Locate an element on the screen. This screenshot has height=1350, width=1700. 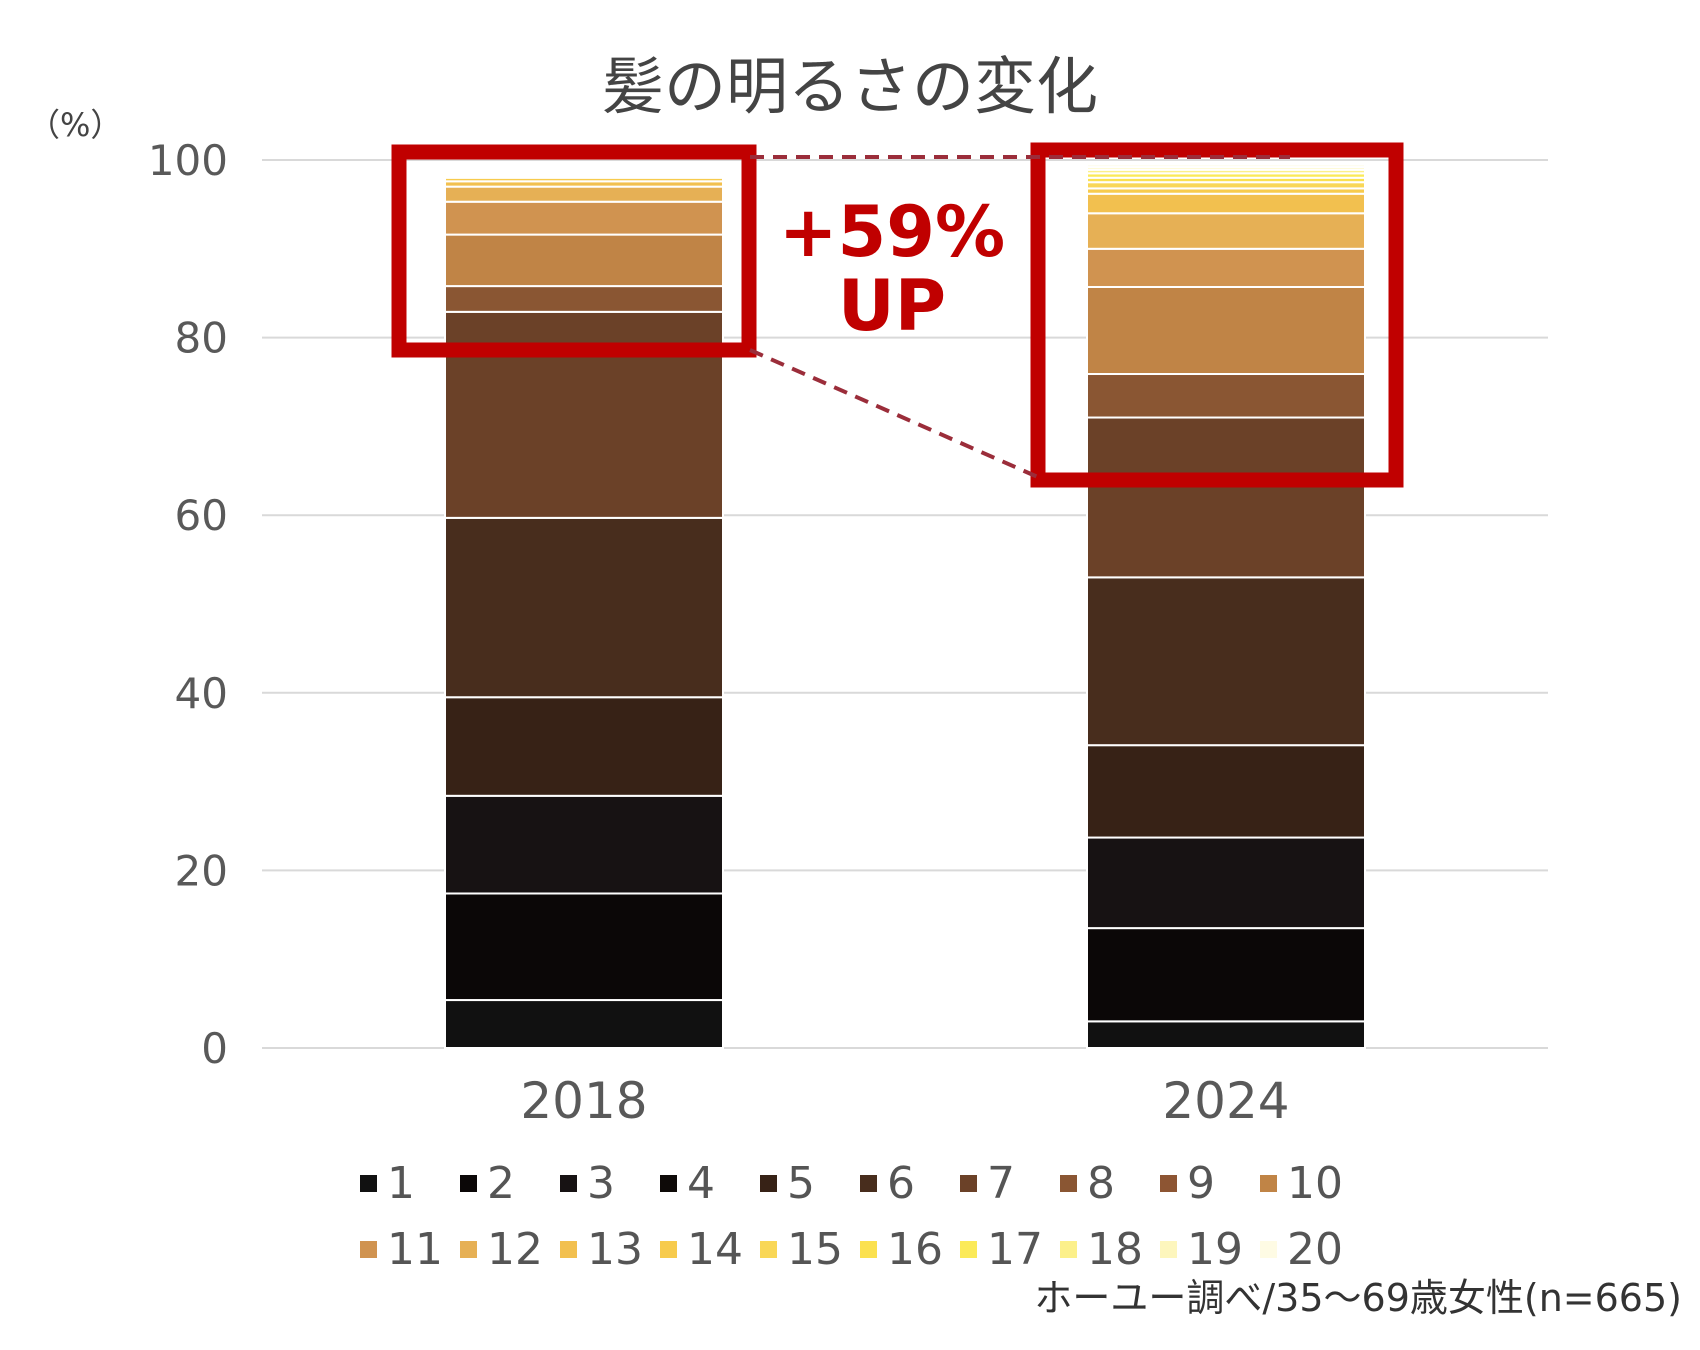
legend-item-8: 8 is located at coordinates (1110, 1183).